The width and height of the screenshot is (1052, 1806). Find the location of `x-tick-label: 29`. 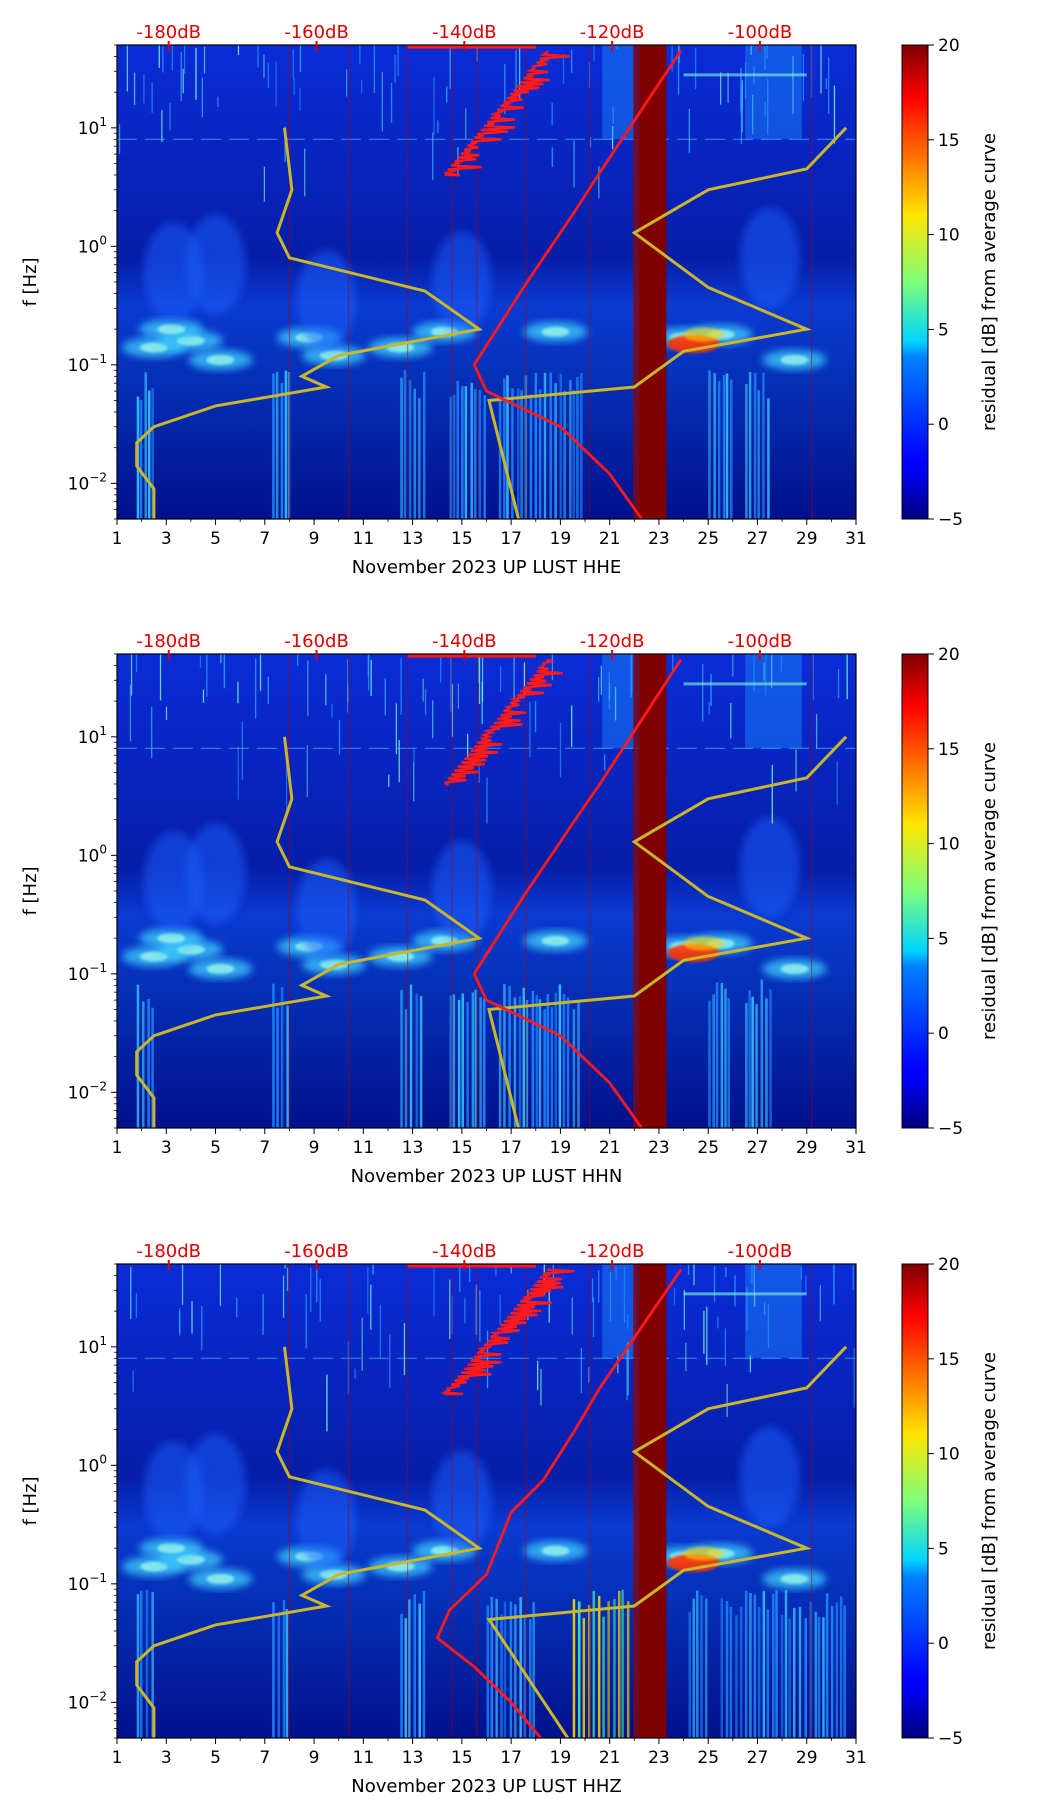

x-tick-label: 29 is located at coordinates (807, 1758).